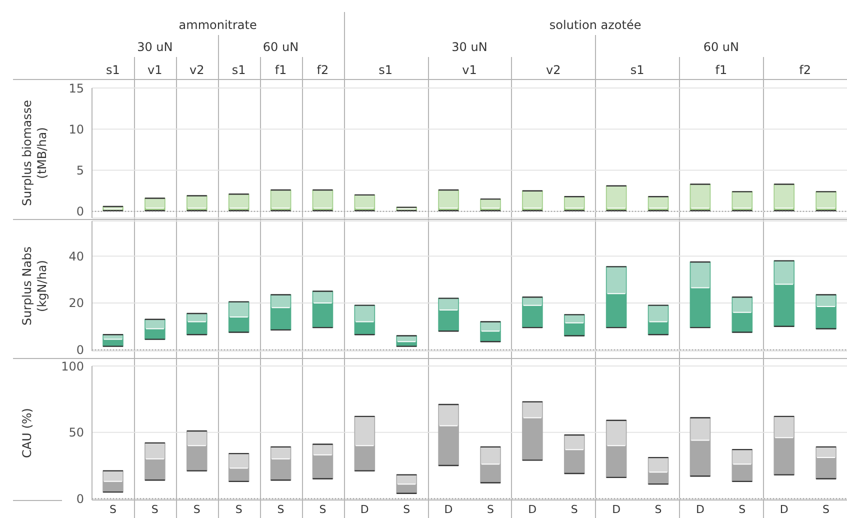 This screenshot has width=847, height=518. Describe the element at coordinates (34, 286) in the screenshot. I see `y-axis-title: Surplus Nabs (kgN/ha)` at that location.